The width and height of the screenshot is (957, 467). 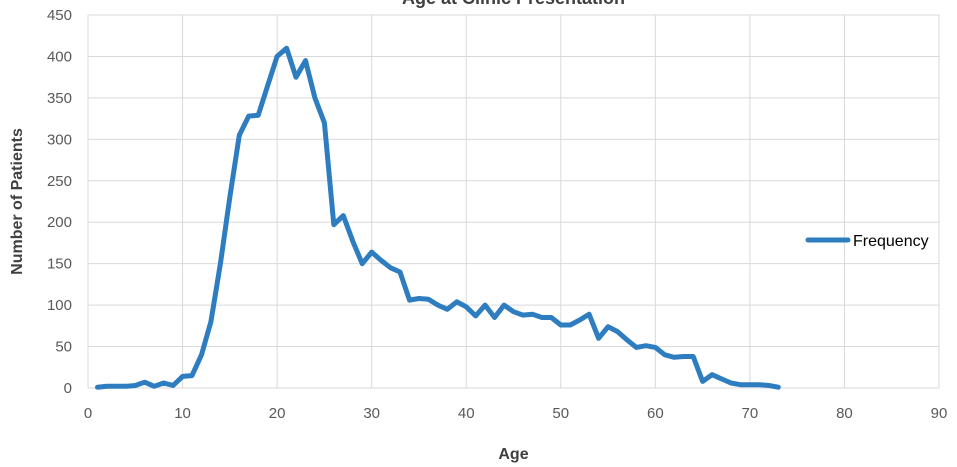 What do you see at coordinates (59, 181) in the screenshot?
I see `y-tick-label: 250` at bounding box center [59, 181].